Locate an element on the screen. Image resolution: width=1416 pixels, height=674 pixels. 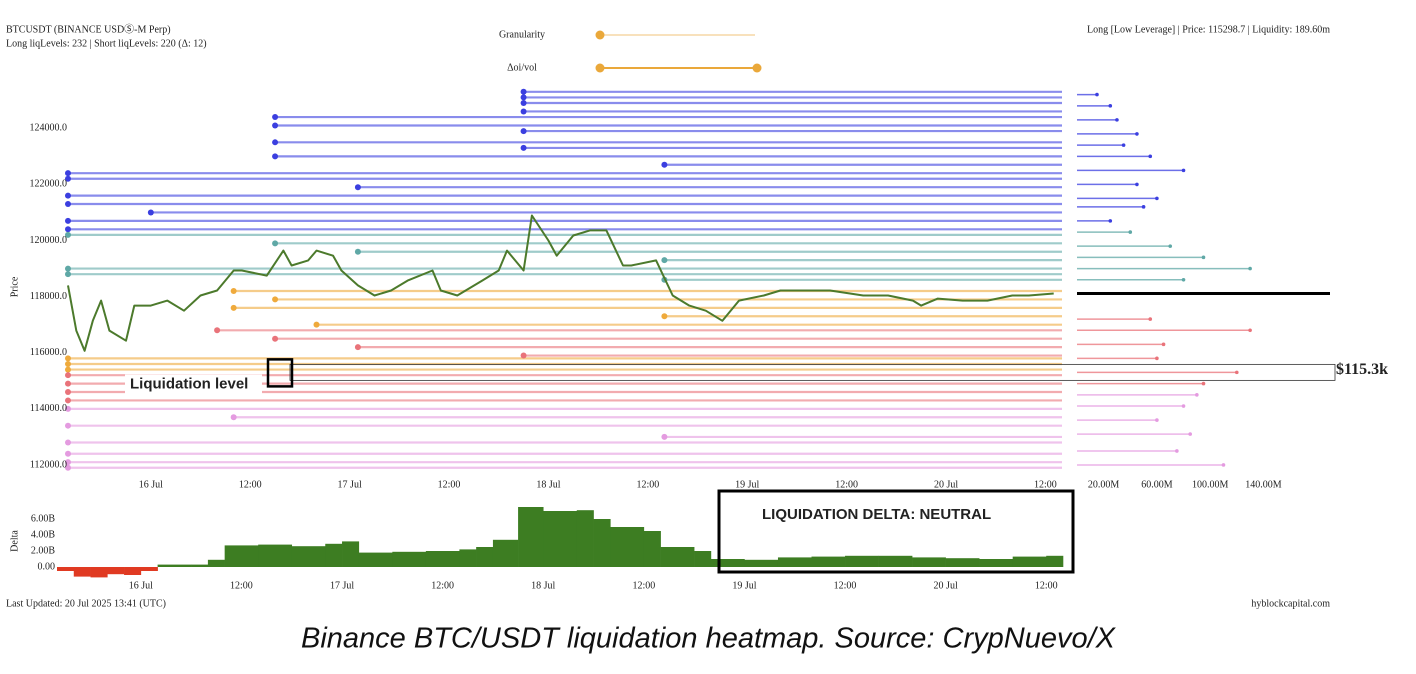
delta-annotation-box is located at coordinates (896, 531).